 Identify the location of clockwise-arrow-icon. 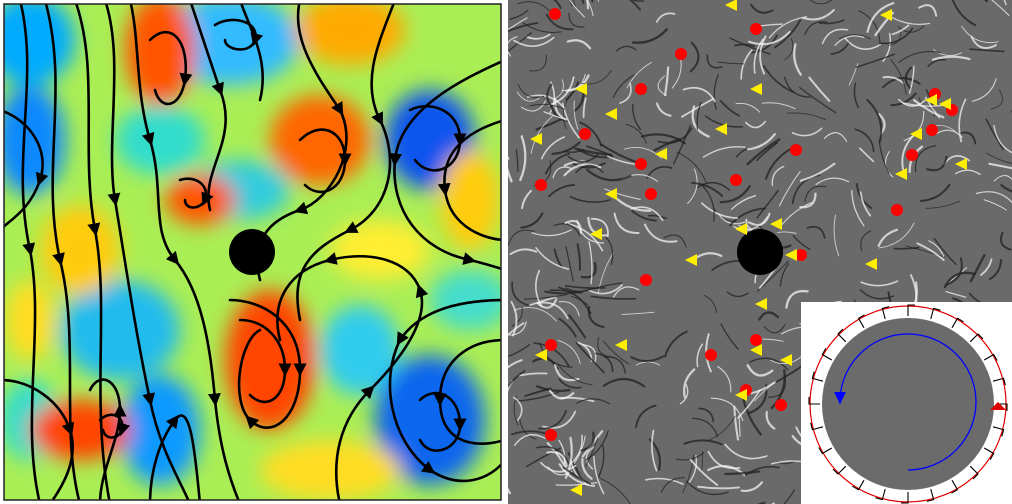
(998, 406).